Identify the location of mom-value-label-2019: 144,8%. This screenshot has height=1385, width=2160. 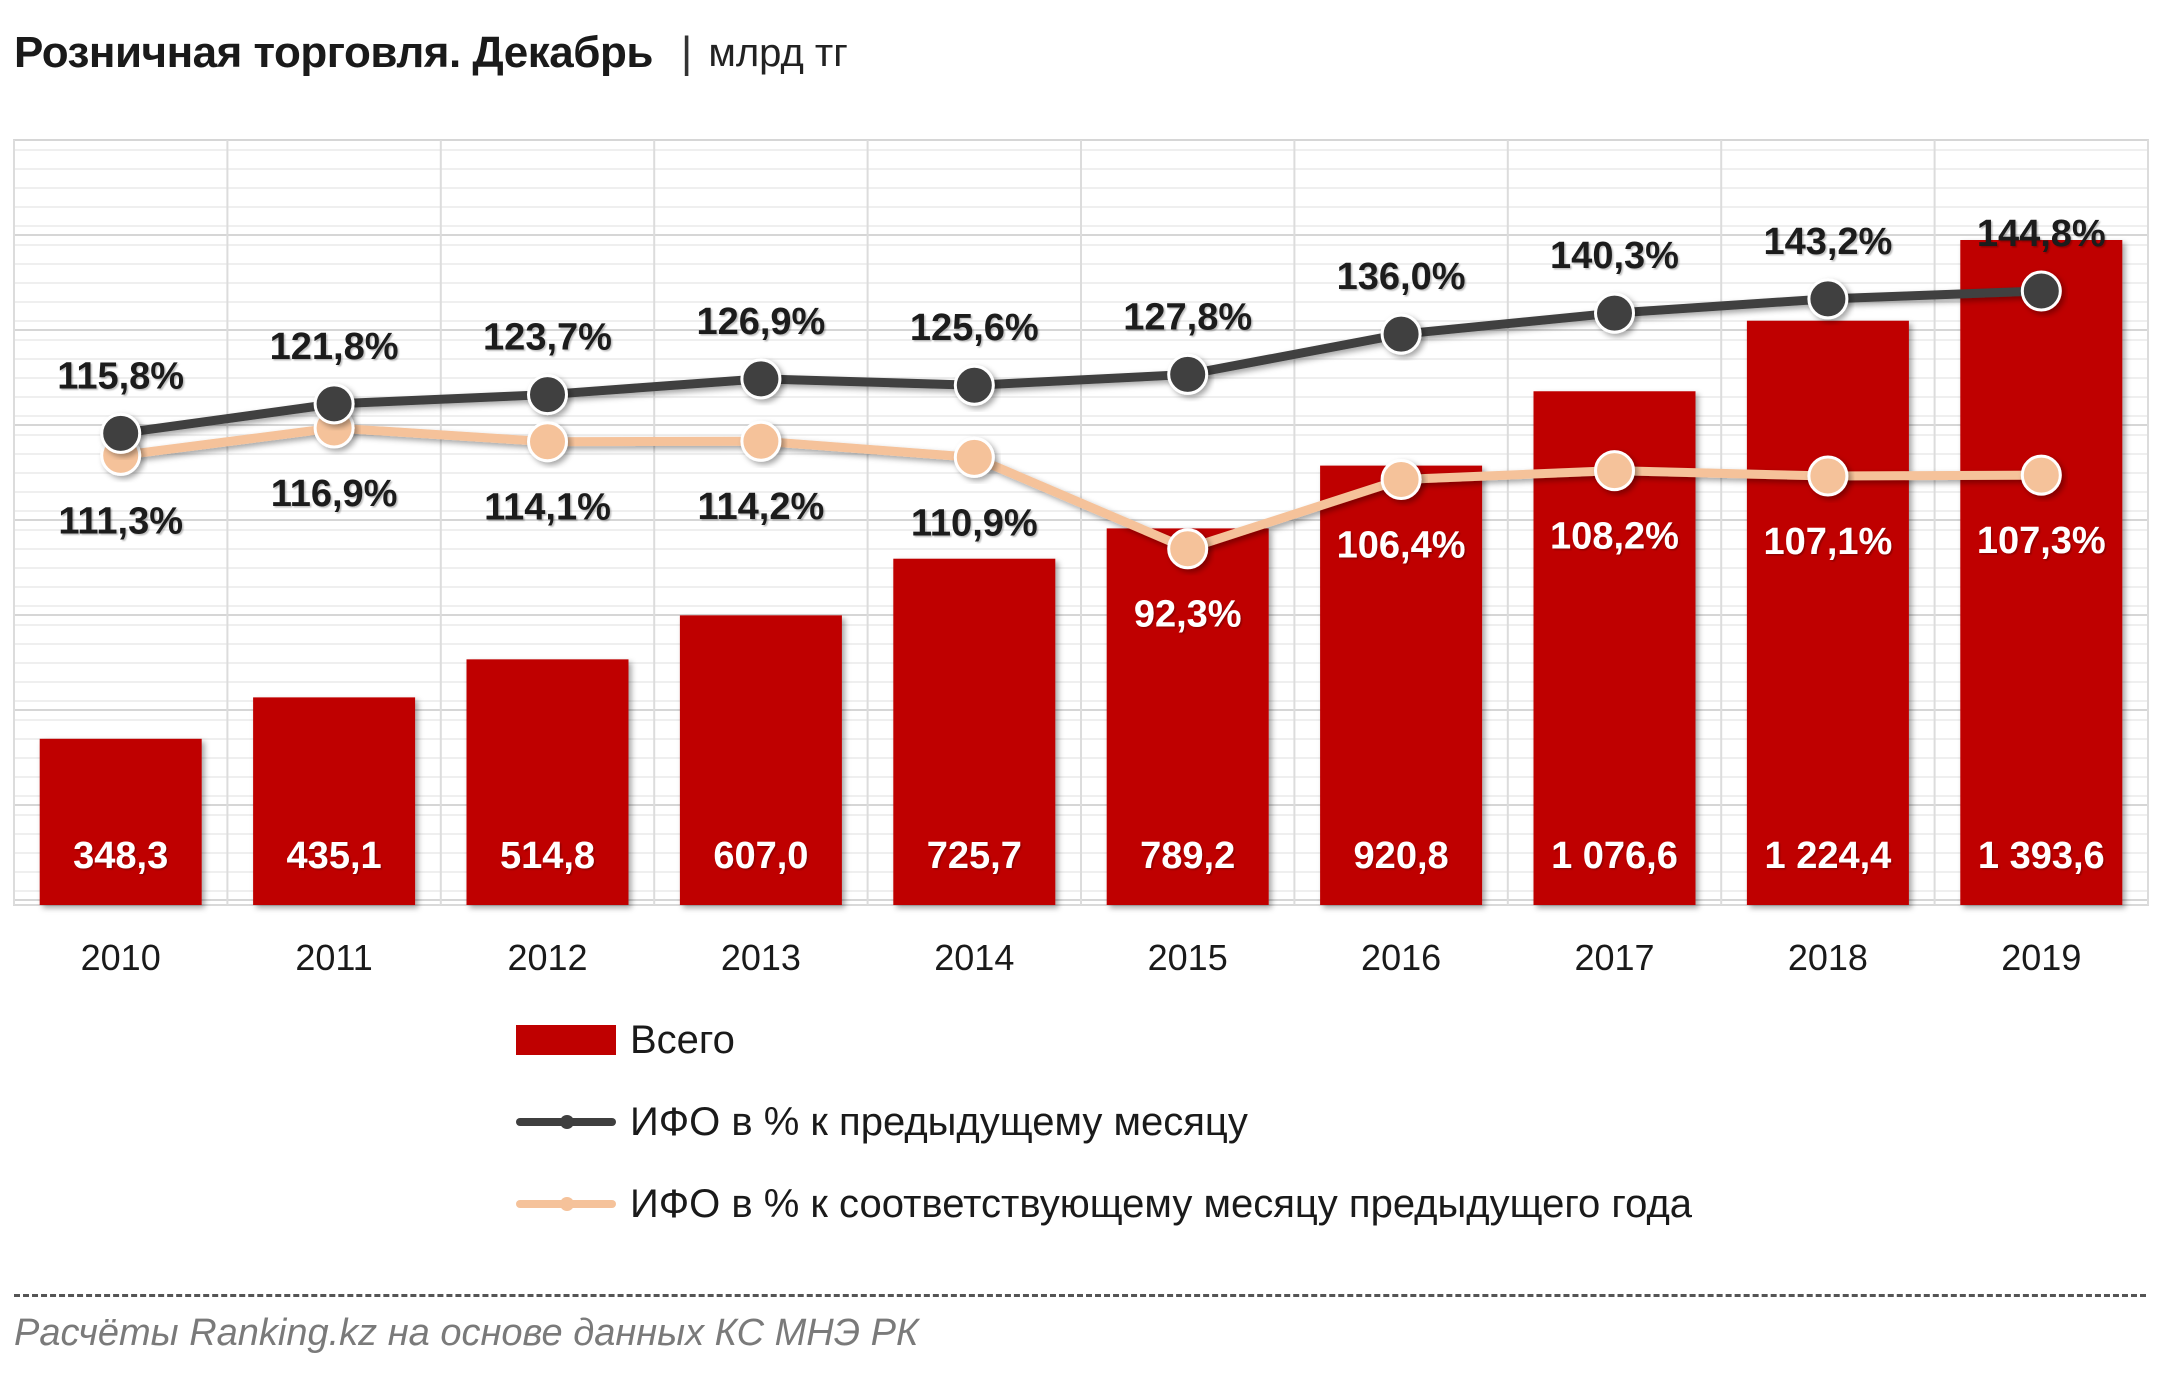
(2041, 234).